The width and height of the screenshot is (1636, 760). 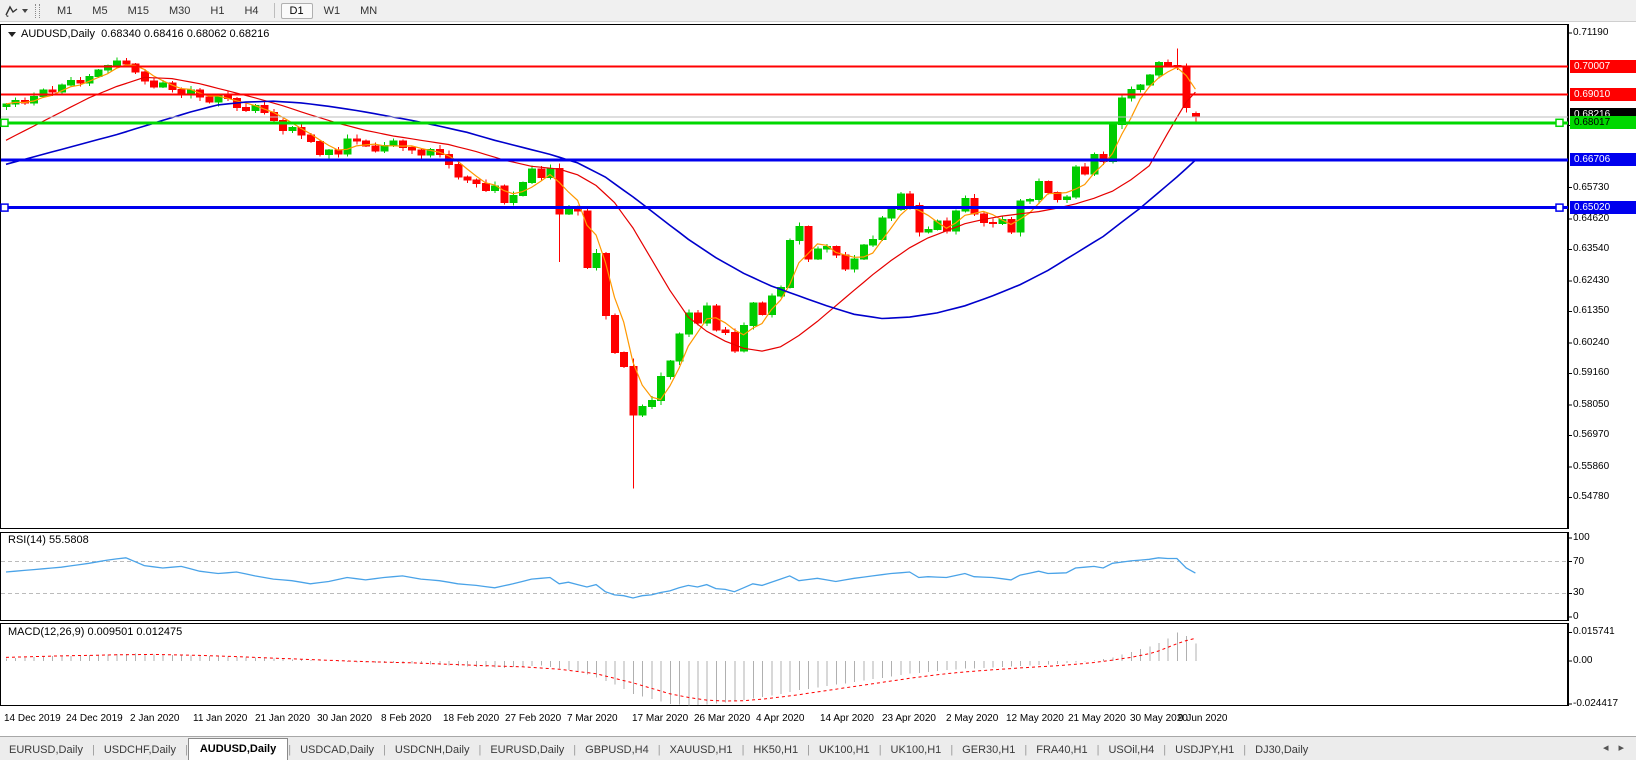 I want to click on chart-tab-GER30-H1: GER30,H1, so click(x=989, y=750).